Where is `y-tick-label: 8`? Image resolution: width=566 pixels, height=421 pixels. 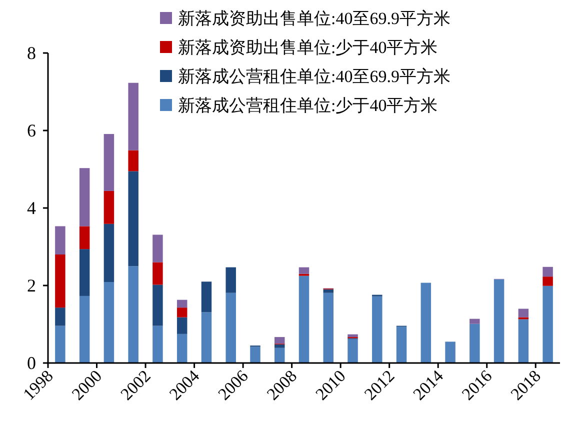 y-tick-label: 8 is located at coordinates (31, 53).